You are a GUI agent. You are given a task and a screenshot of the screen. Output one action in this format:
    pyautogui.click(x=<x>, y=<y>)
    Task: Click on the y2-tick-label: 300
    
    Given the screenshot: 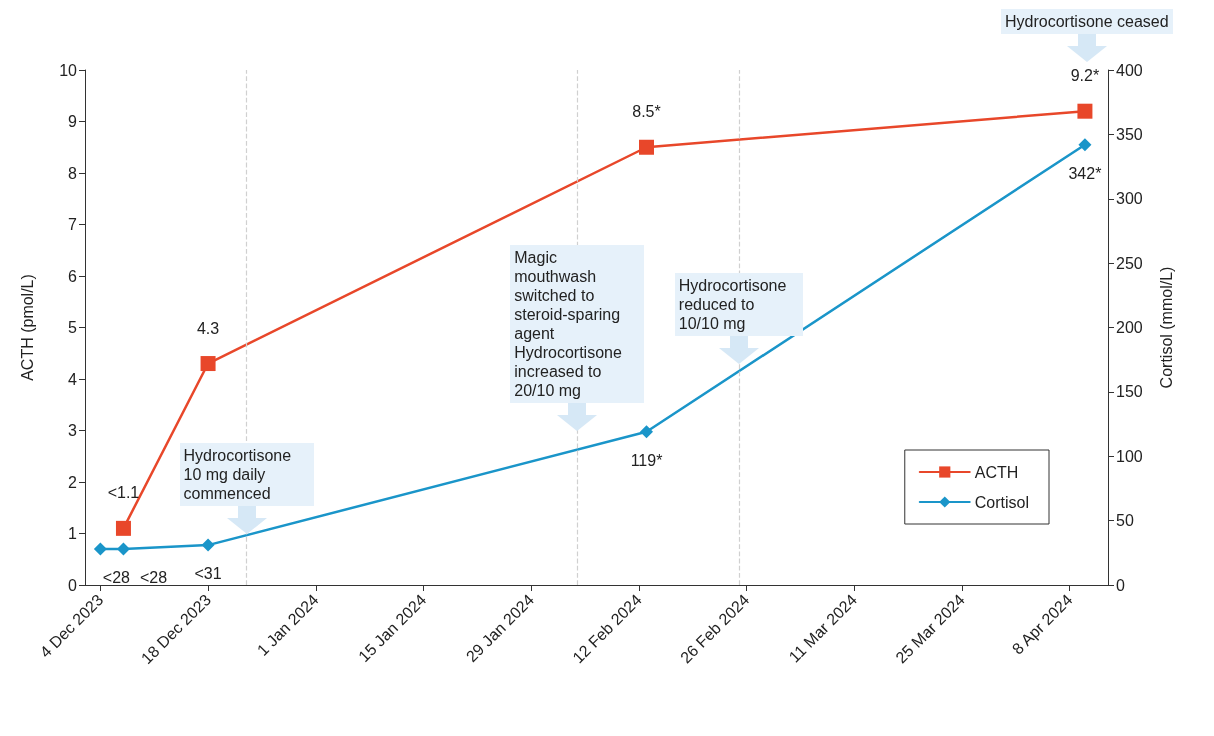 What is the action you would take?
    pyautogui.click(x=1129, y=199)
    